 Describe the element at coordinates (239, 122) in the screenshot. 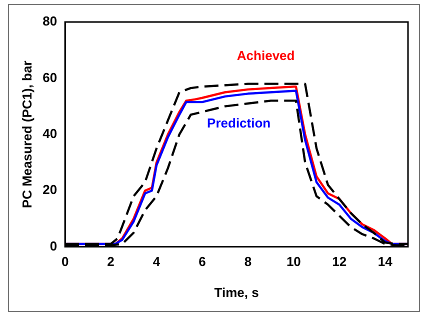

I see `series-label: Prediction` at that location.